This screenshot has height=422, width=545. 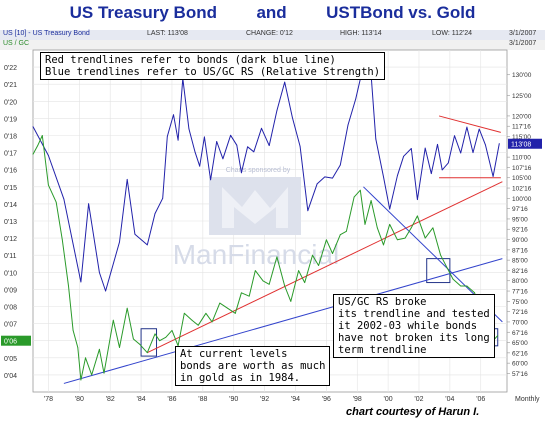 What do you see at coordinates (167, 33) in the screenshot?
I see `header-bond-last: LAST: 113'08` at bounding box center [167, 33].